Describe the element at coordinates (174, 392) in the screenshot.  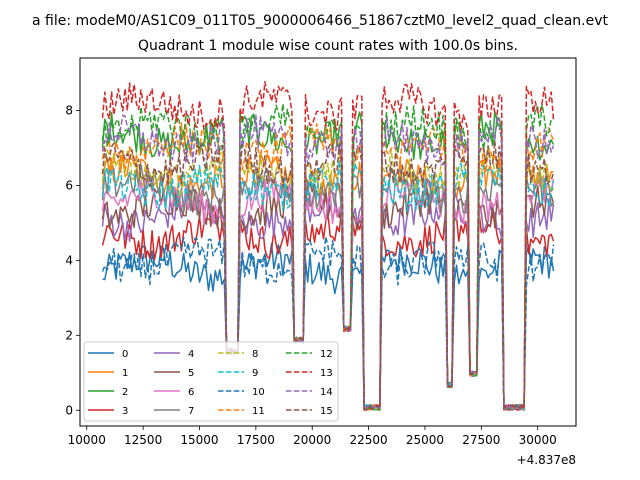
I see `legend-item: 6` at that location.